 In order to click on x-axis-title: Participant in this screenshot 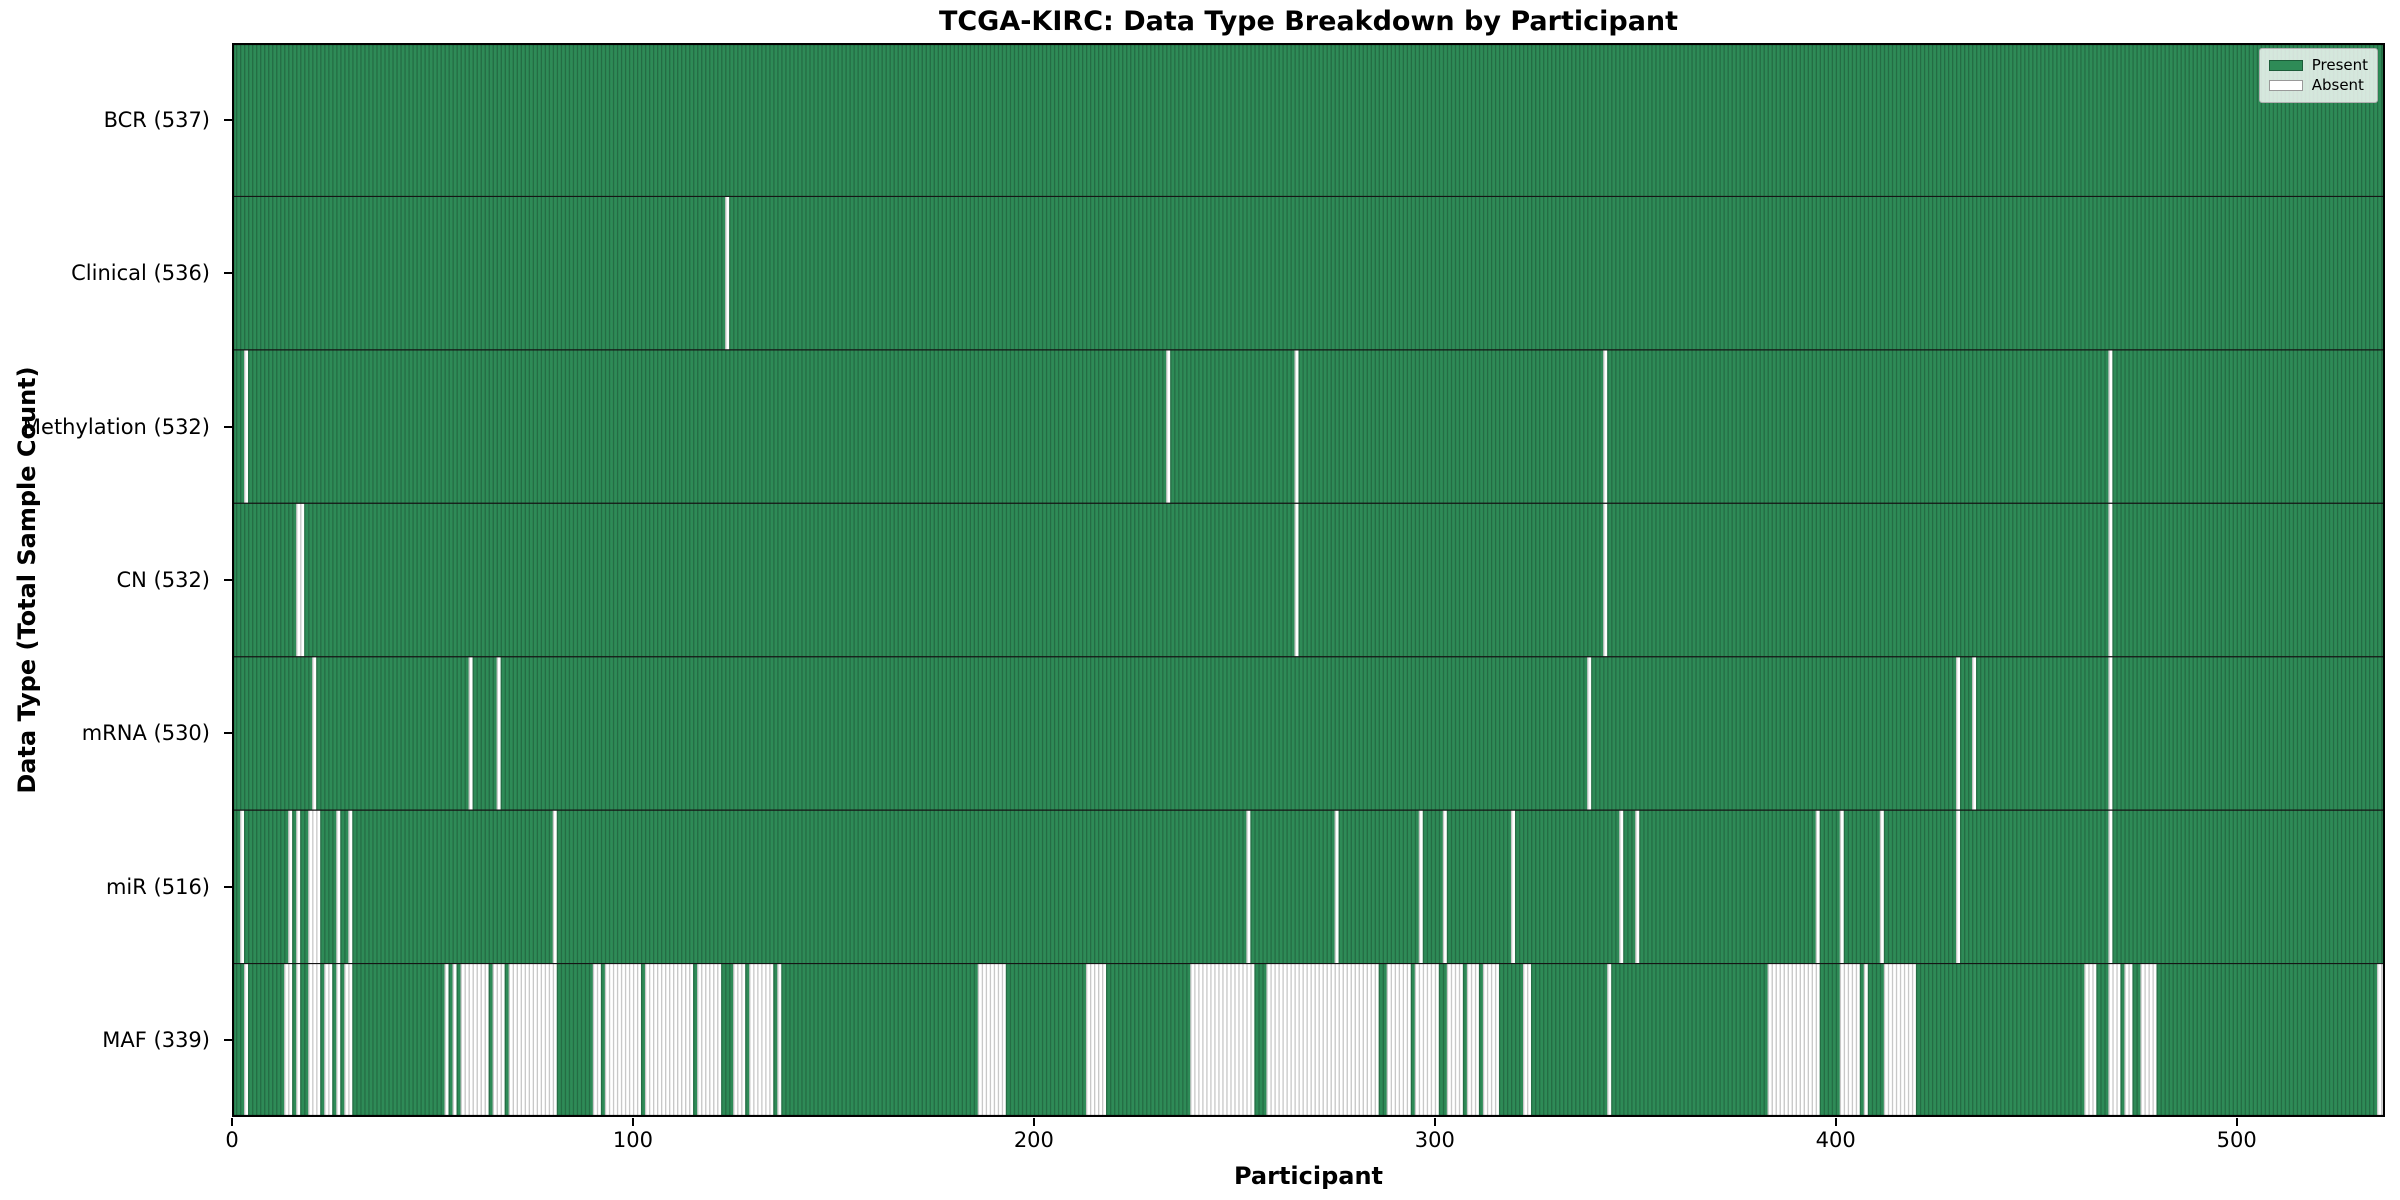, I will do `click(1308, 1176)`.